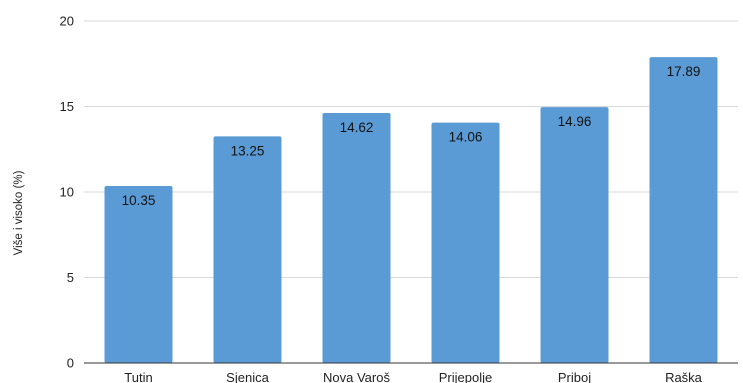 Image resolution: width=743 pixels, height=383 pixels. Describe the element at coordinates (356, 237) in the screenshot. I see `bar-nova-varo-` at that location.